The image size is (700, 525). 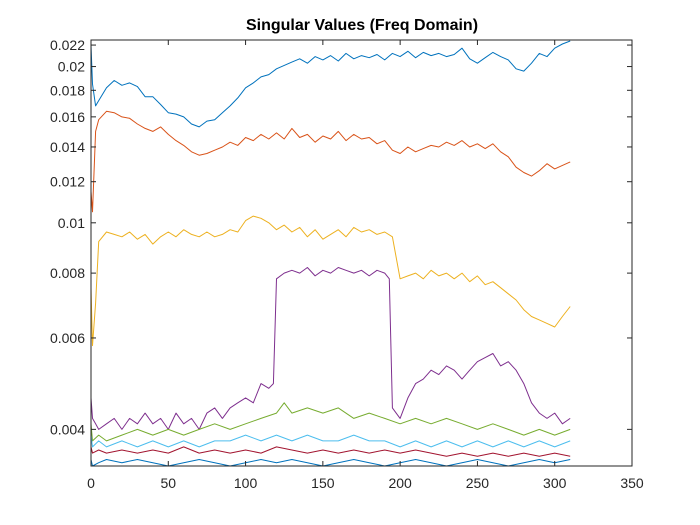 I want to click on y-tick-label: 0.02, so click(x=71, y=67).